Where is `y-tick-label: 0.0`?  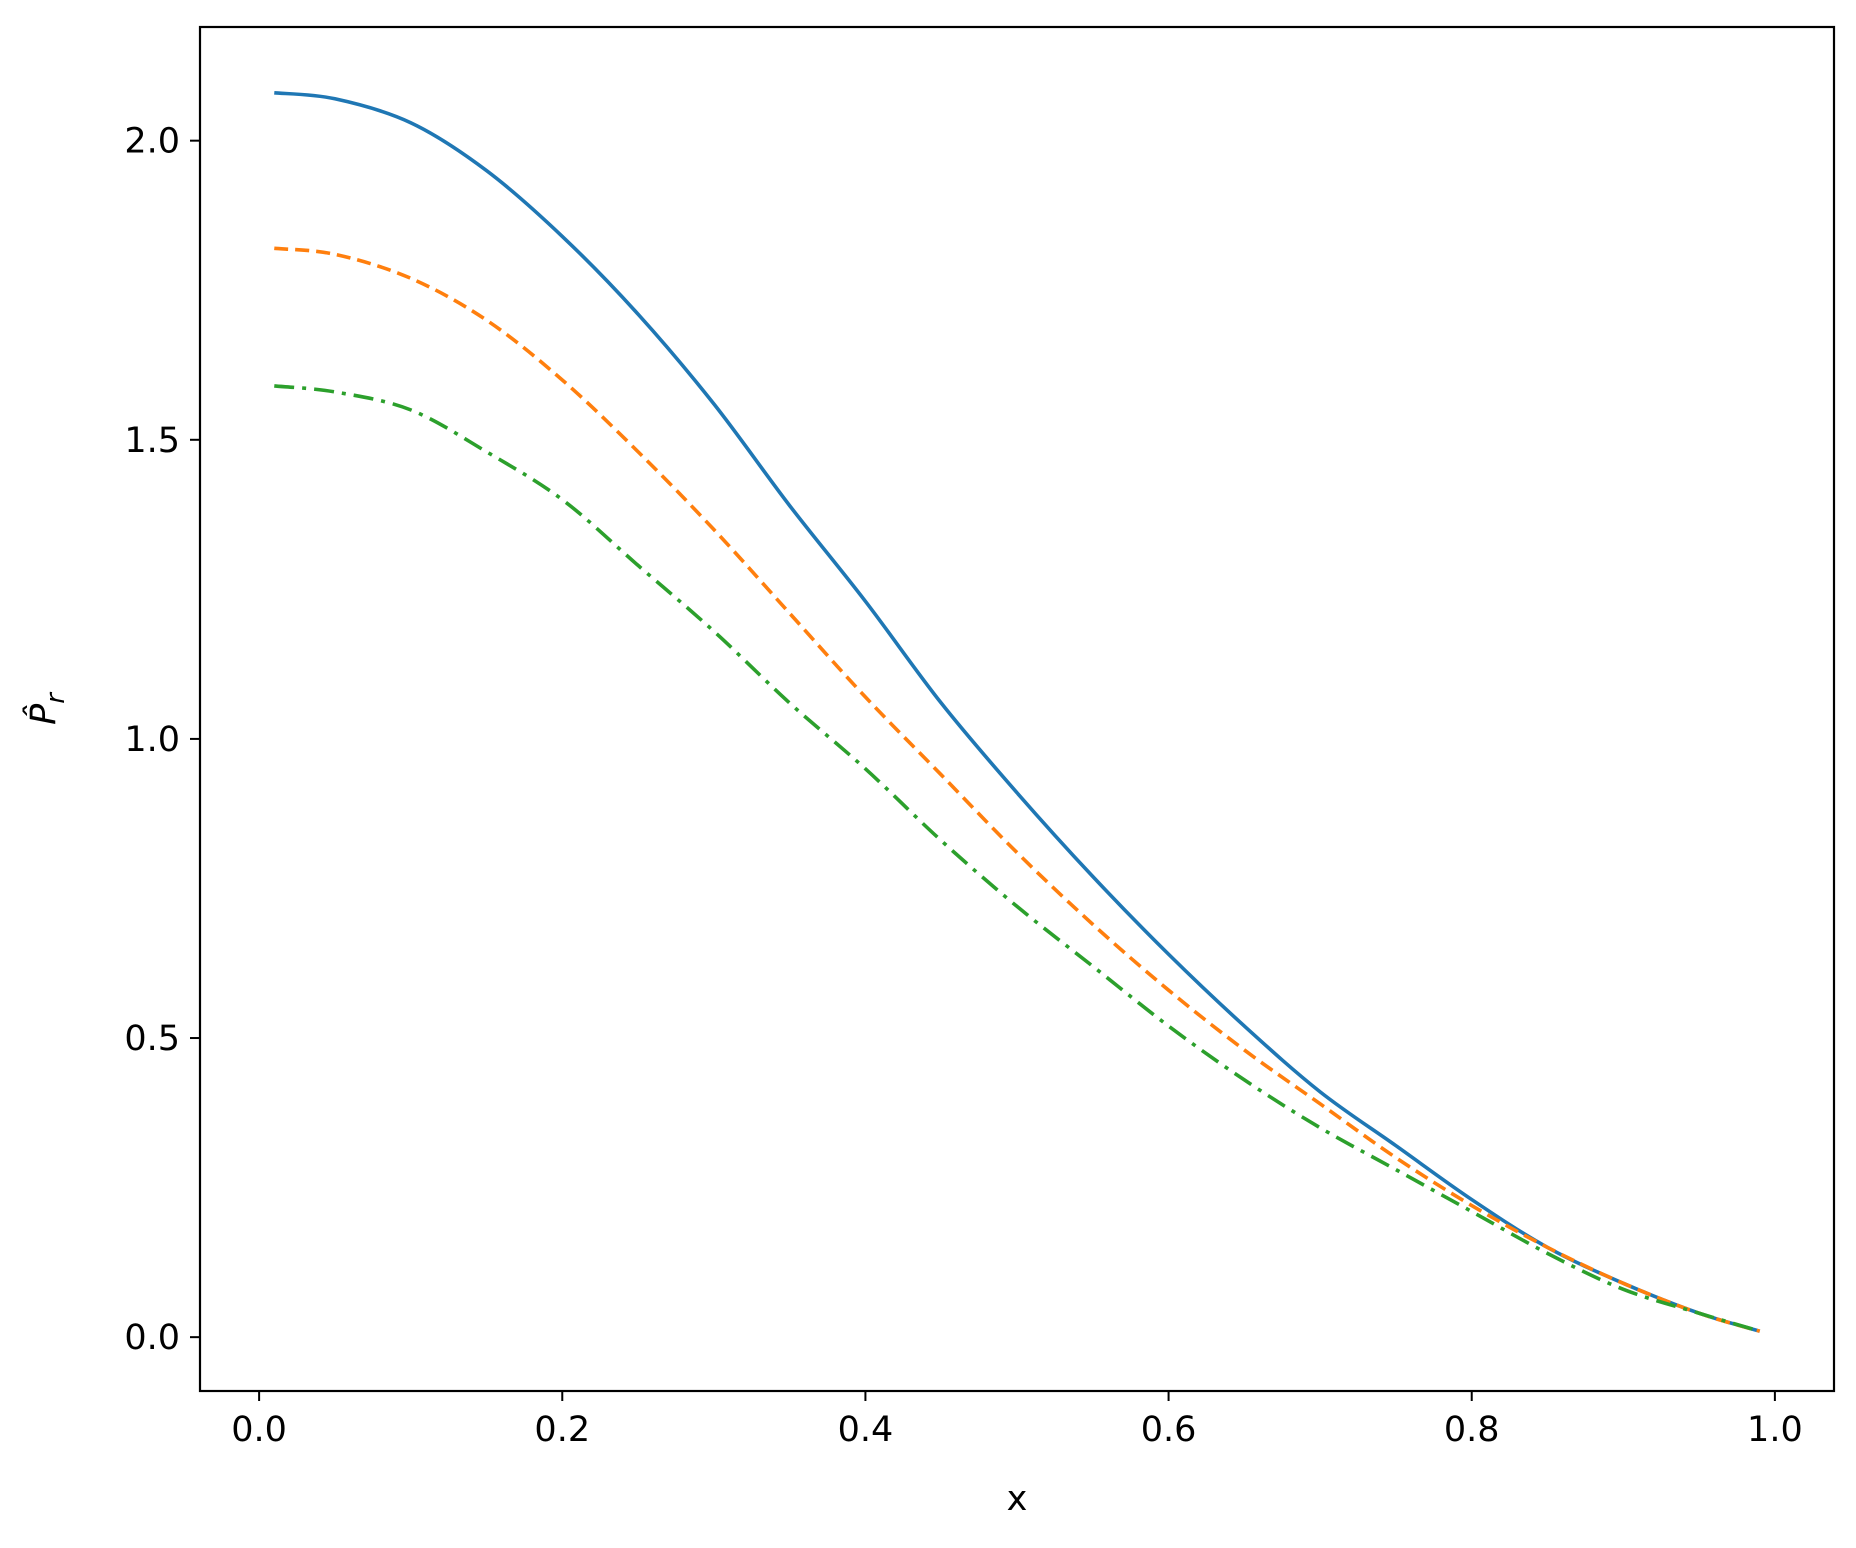 y-tick-label: 0.0 is located at coordinates (152, 1338).